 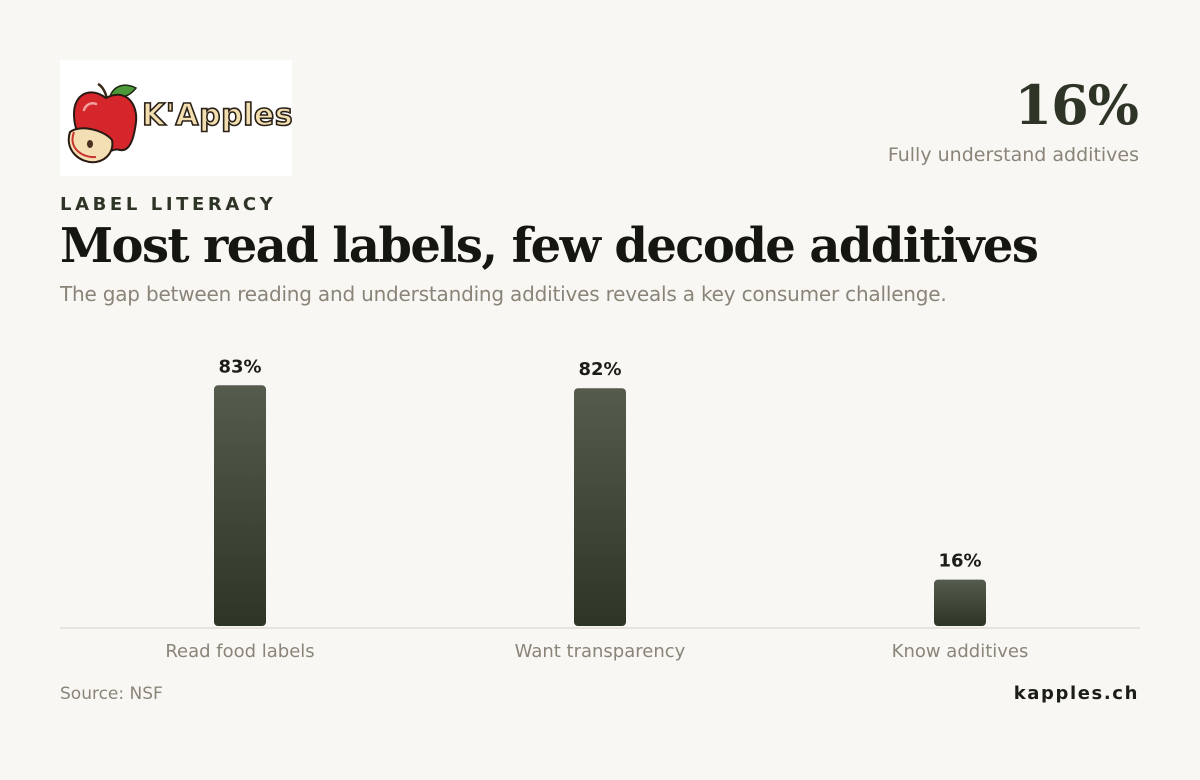 I want to click on brand-logo-text: K'Apples, so click(x=217, y=115).